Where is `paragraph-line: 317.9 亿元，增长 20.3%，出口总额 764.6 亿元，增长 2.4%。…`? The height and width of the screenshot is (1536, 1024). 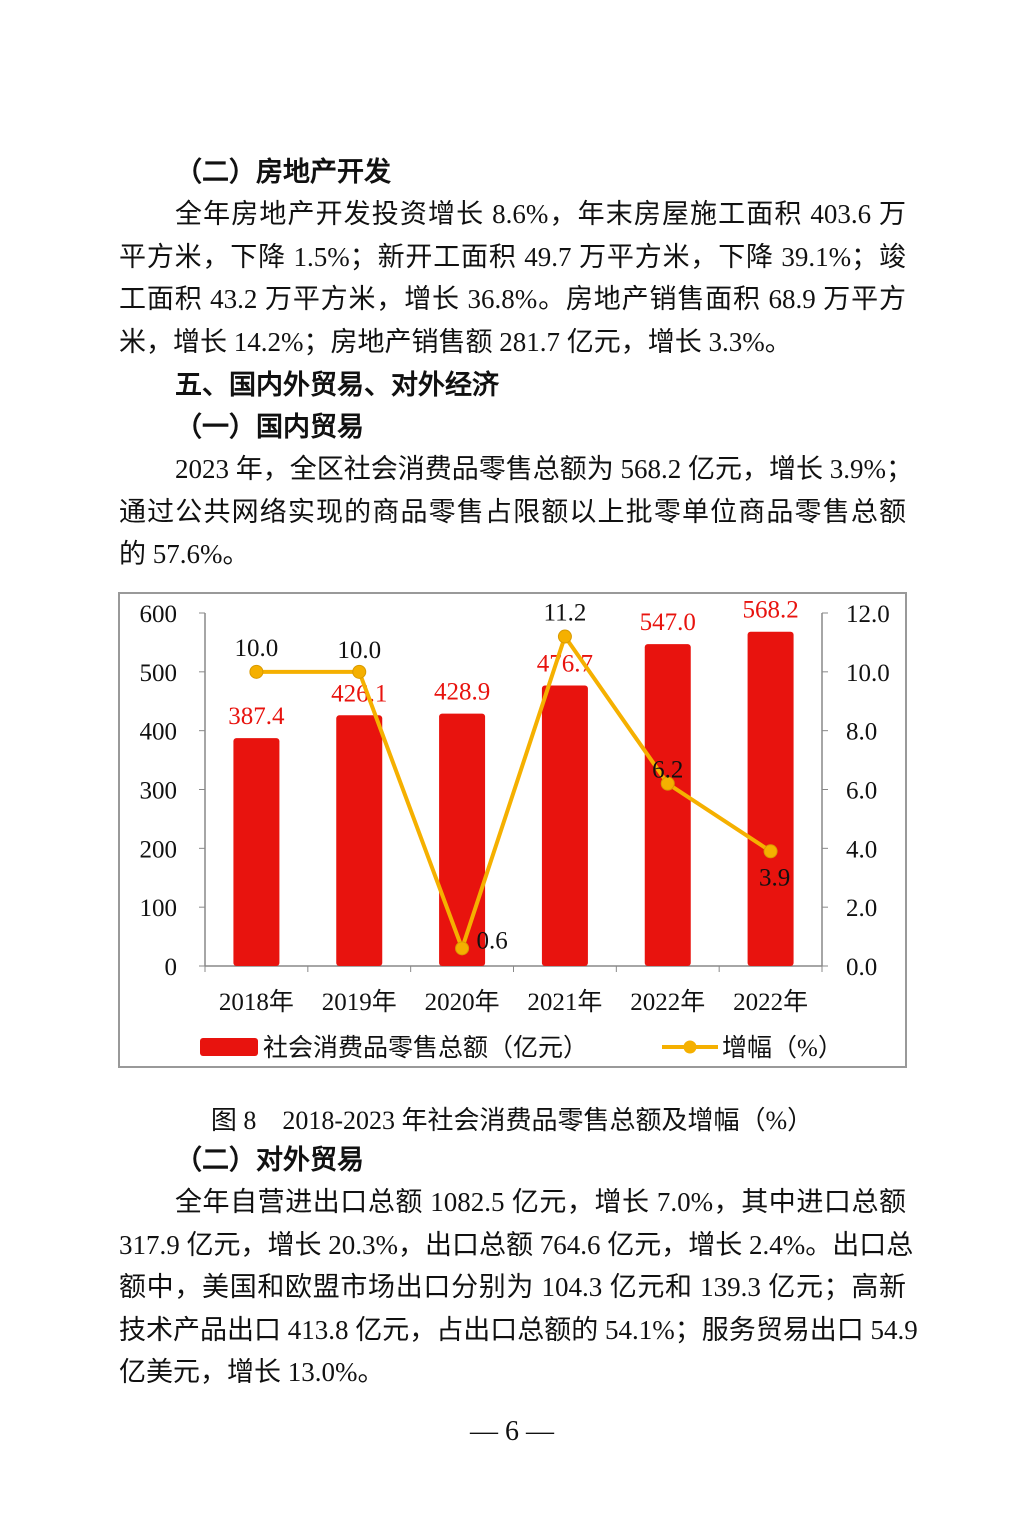 paragraph-line: 317.9 亿元，增长 20.3%，出口总额 764.6 亿元，增长 2.4%。… is located at coordinates (516, 1244).